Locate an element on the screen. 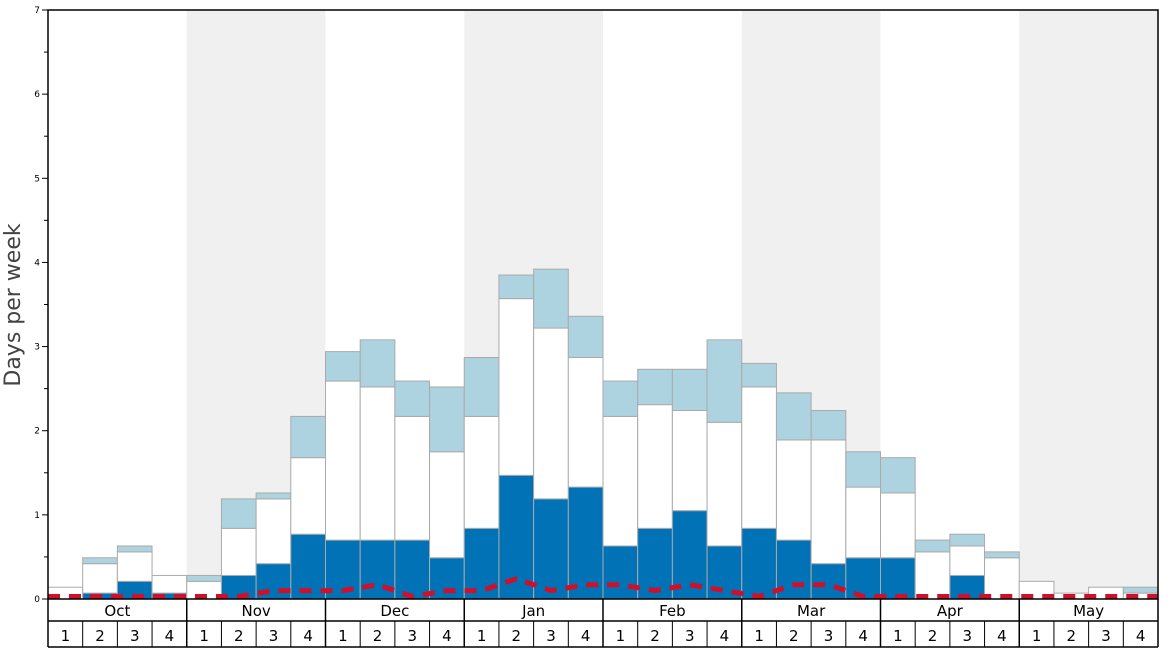  month-label-jan: Jan is located at coordinates (533, 611).